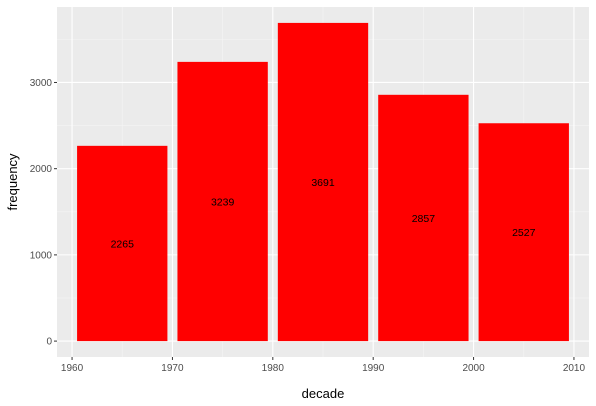  Describe the element at coordinates (323, 365) in the screenshot. I see `x-axis: 1960 1970 1980 1990 2000 2010` at that location.